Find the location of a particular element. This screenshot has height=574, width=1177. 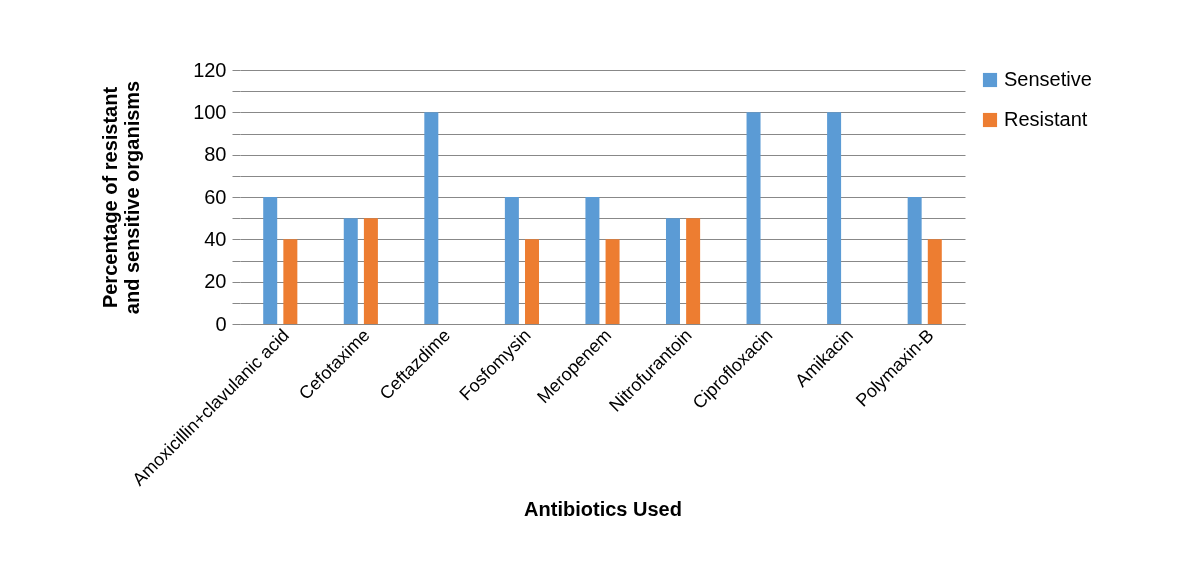

y-tick-label: 0 is located at coordinates (221, 323).